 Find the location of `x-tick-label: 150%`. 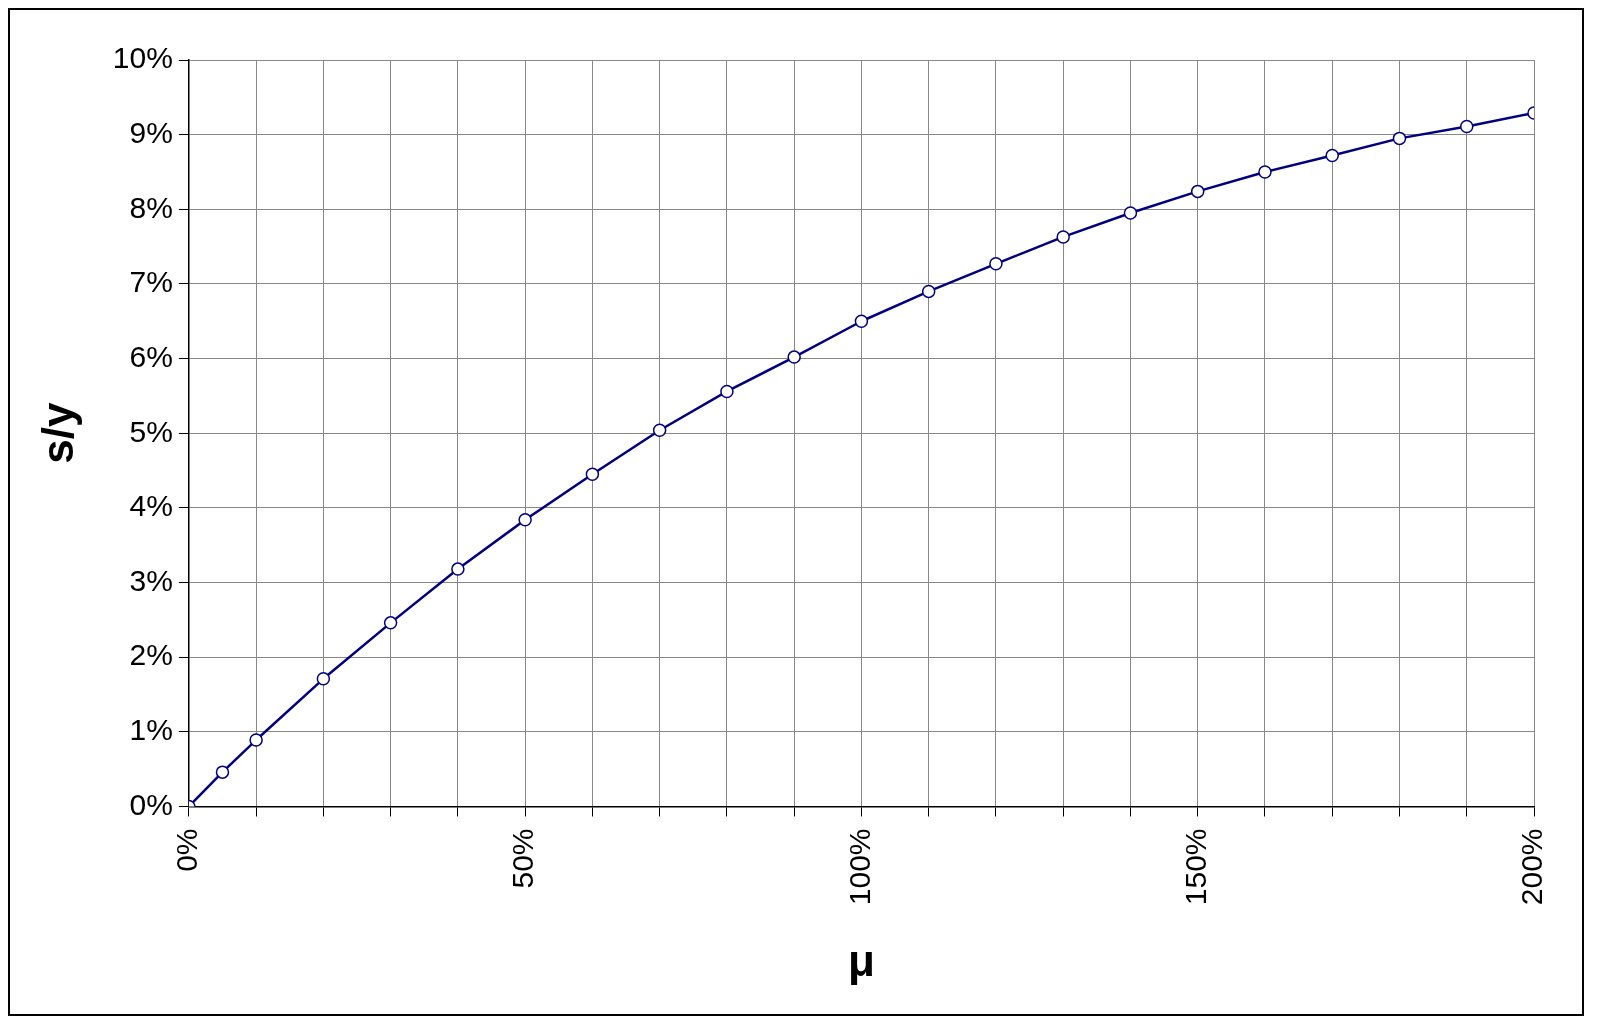

x-tick-label: 150% is located at coordinates (1195, 867).